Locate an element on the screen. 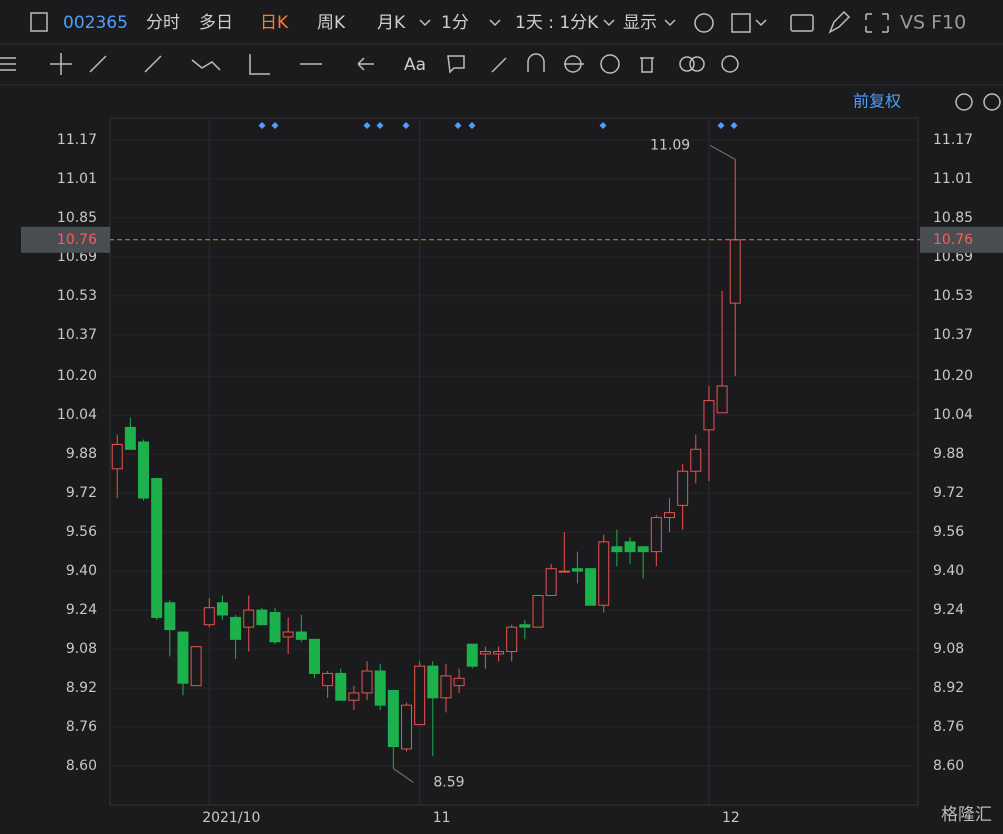 The height and width of the screenshot is (834, 1003). y-tick-label: 11.17 is located at coordinates (77, 140).